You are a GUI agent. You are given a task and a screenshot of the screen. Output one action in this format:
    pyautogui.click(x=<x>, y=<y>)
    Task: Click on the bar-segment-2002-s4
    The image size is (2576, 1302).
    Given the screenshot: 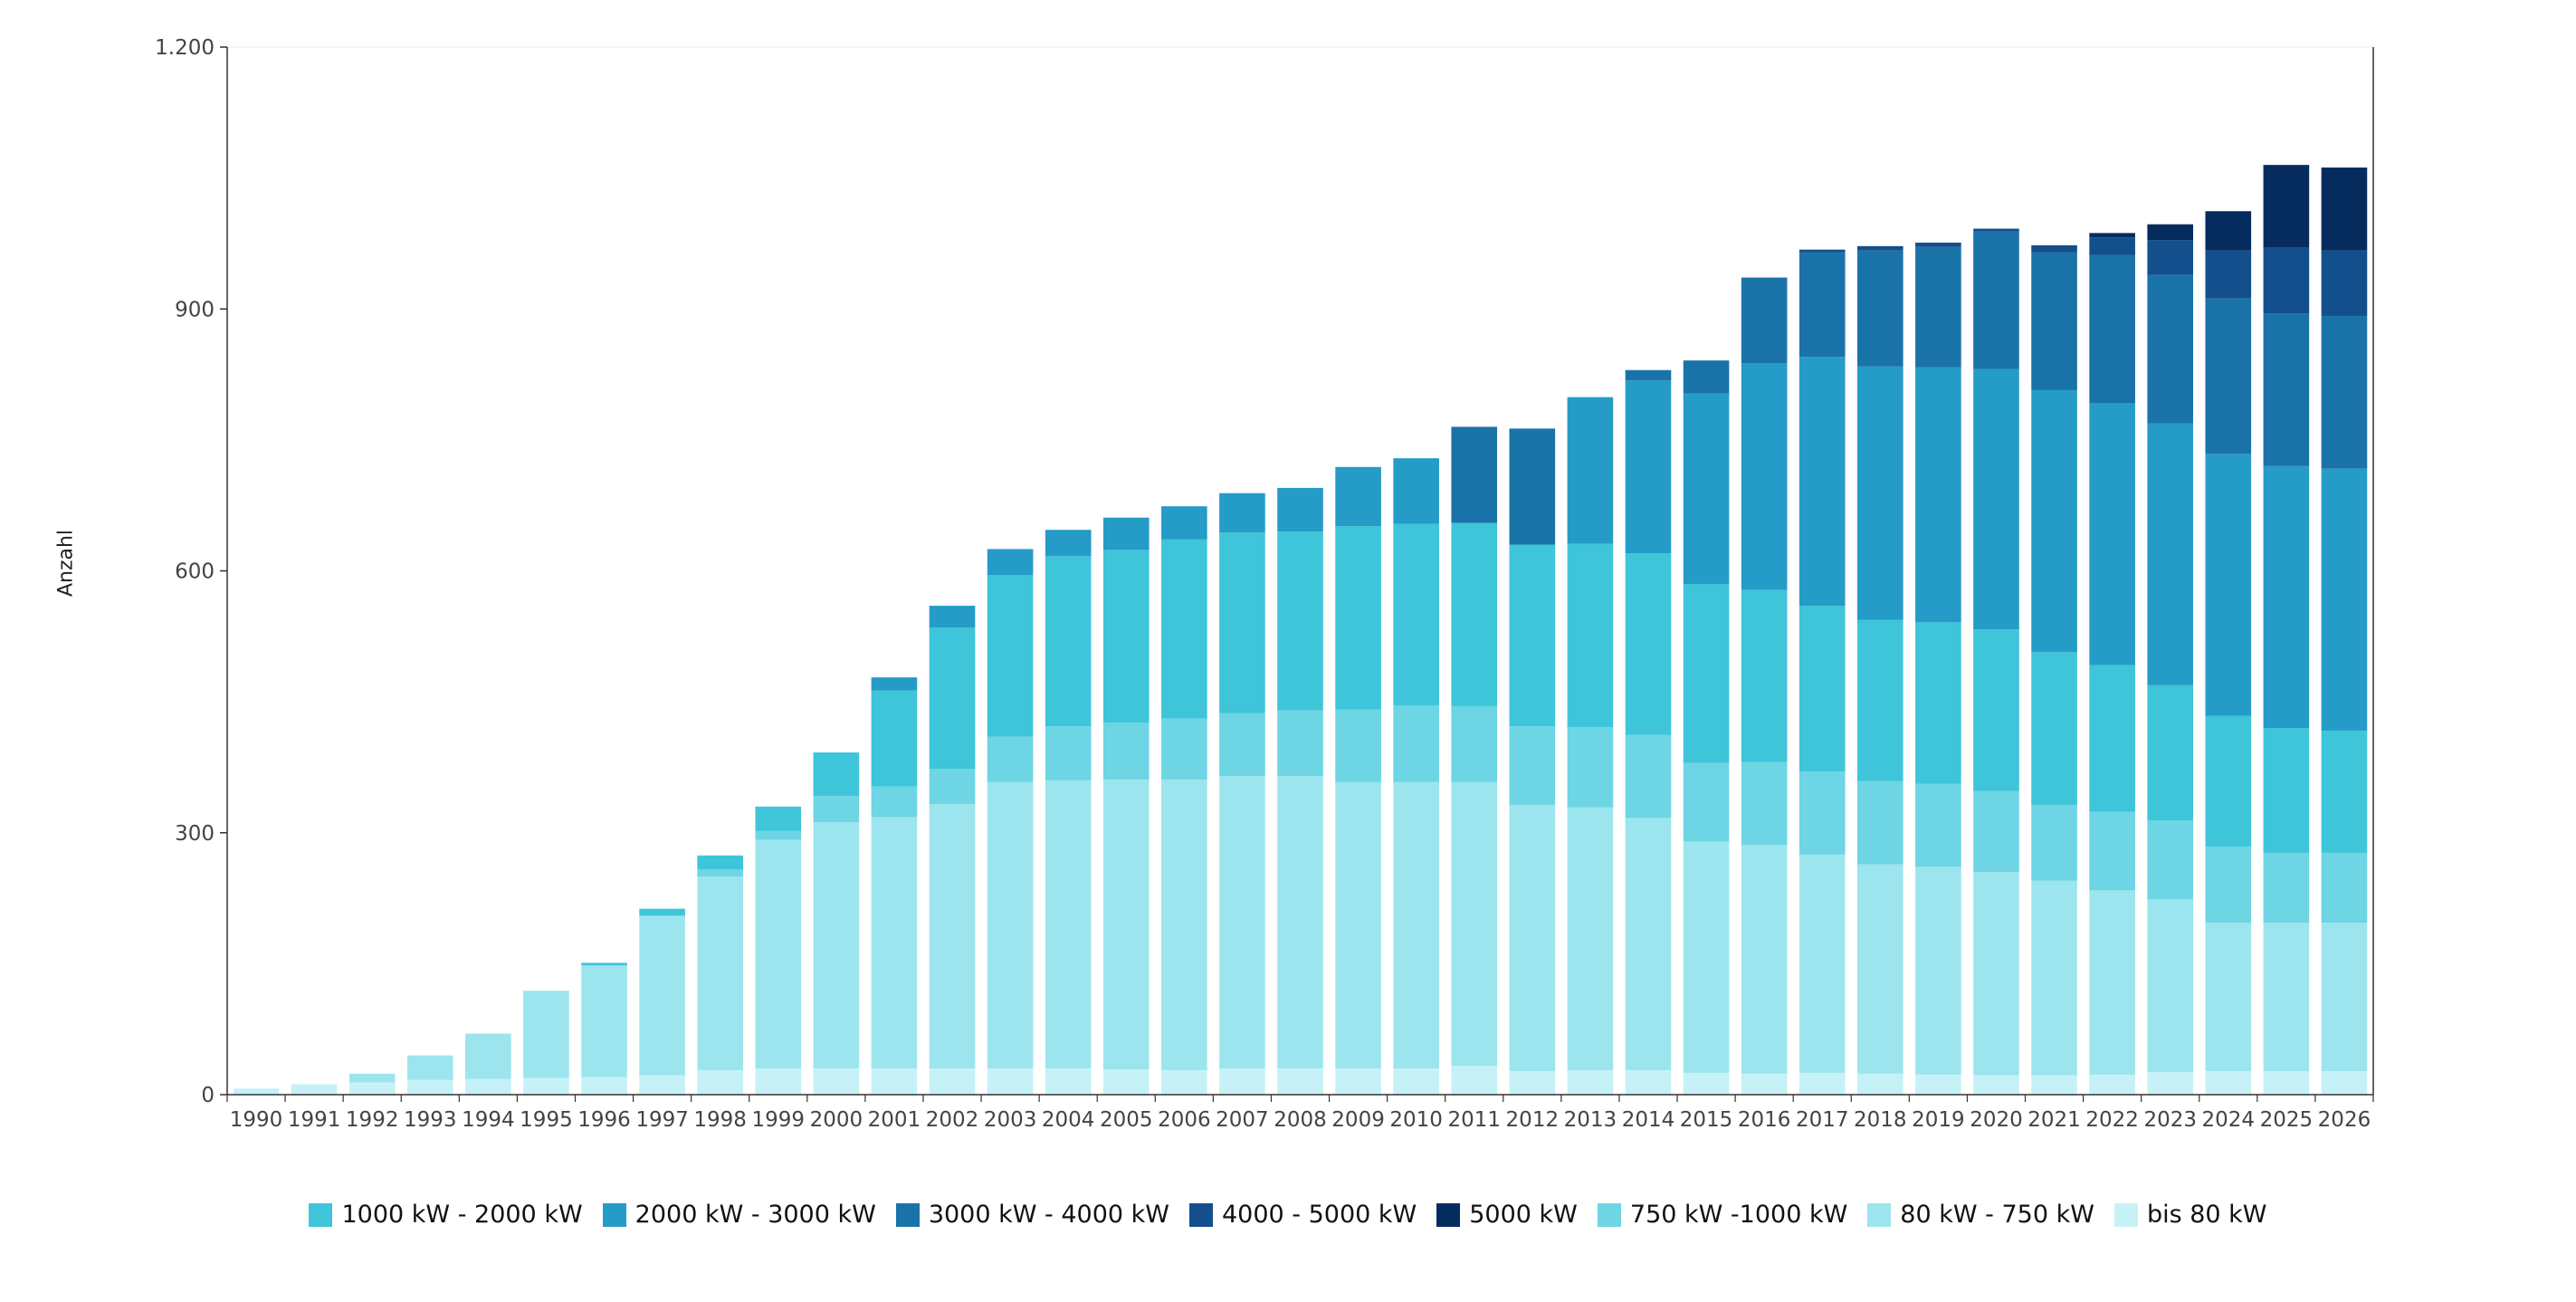 What is the action you would take?
    pyautogui.click(x=953, y=617)
    